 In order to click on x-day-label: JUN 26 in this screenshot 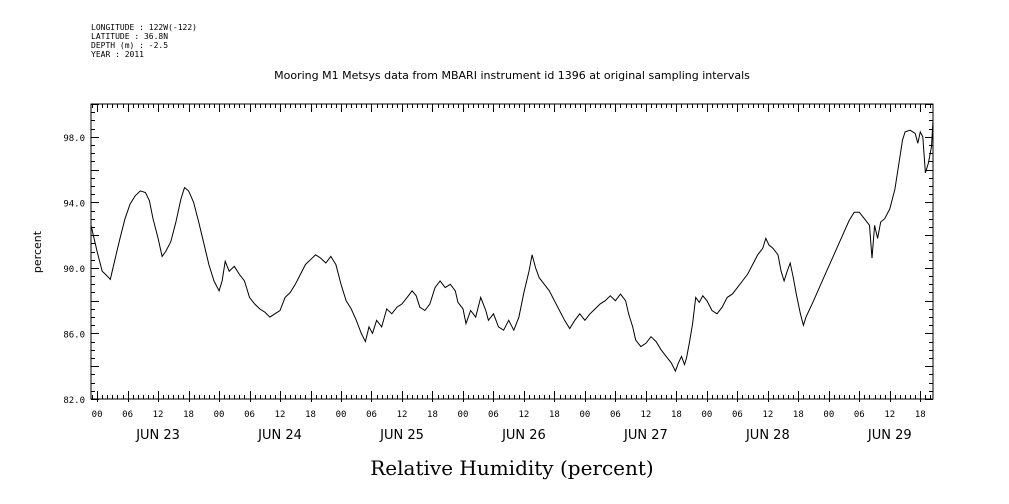, I will do `click(523, 435)`.